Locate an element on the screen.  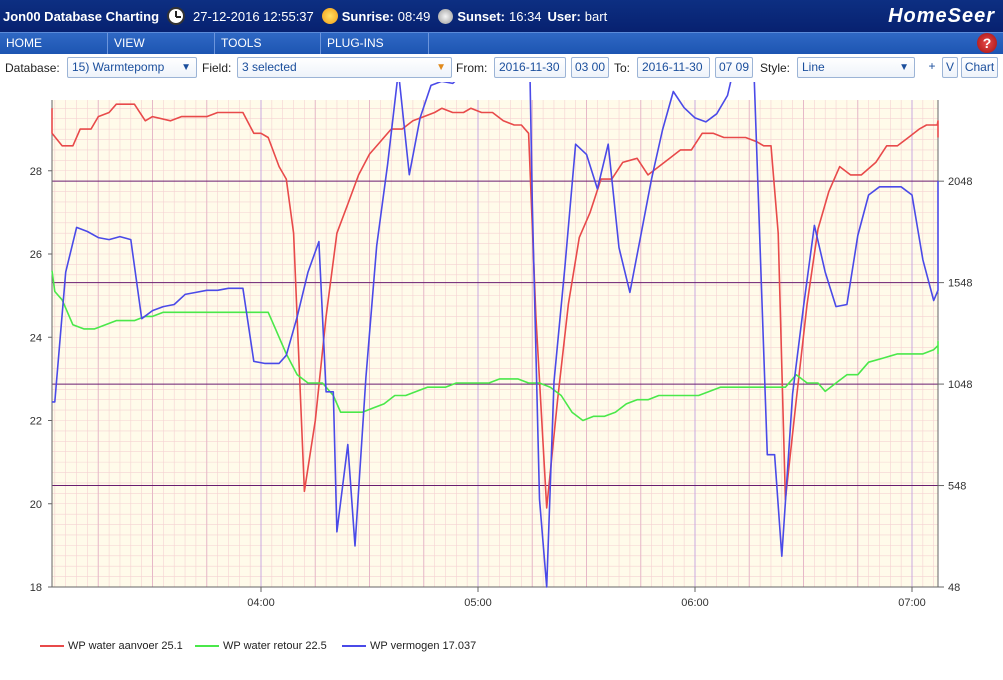
sunset-time: 16:34 is located at coordinates (525, 16).